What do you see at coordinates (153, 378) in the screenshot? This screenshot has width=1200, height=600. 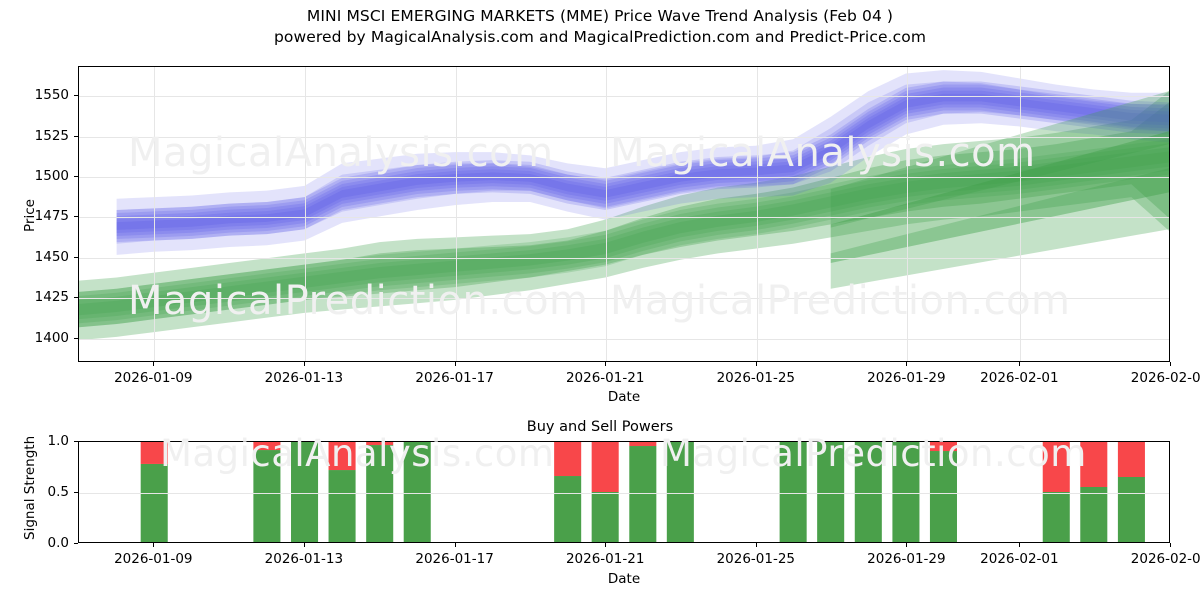 I see `price-x-tick-label: 2026-01-09` at bounding box center [153, 378].